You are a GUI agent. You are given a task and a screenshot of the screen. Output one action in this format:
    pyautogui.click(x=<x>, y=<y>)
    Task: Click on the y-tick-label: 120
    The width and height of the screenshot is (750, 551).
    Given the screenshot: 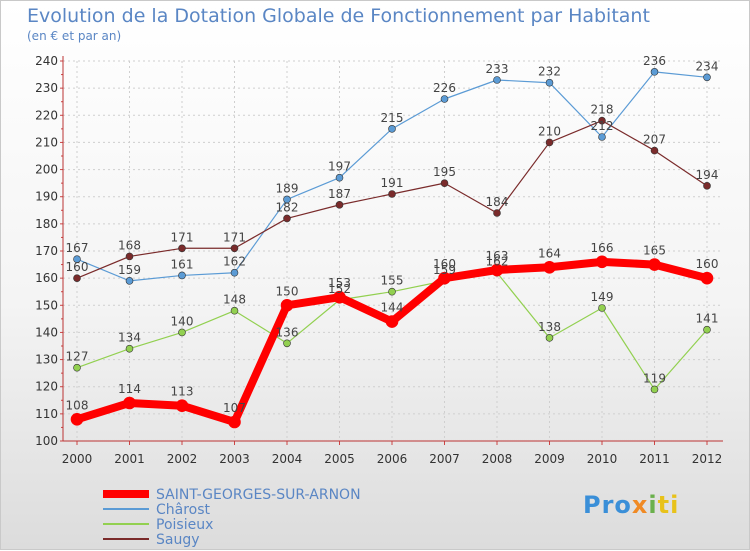 What is the action you would take?
    pyautogui.click(x=46, y=387)
    